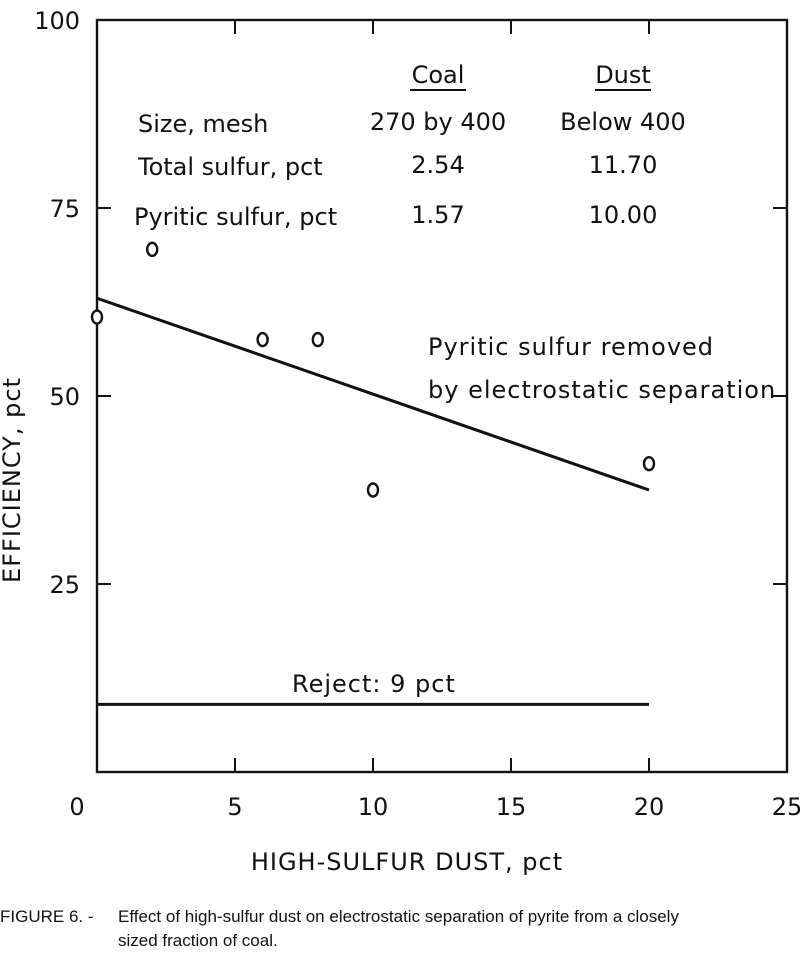  Describe the element at coordinates (230, 167) in the screenshot. I see `table-row-label: Total sulfur, pct` at that location.